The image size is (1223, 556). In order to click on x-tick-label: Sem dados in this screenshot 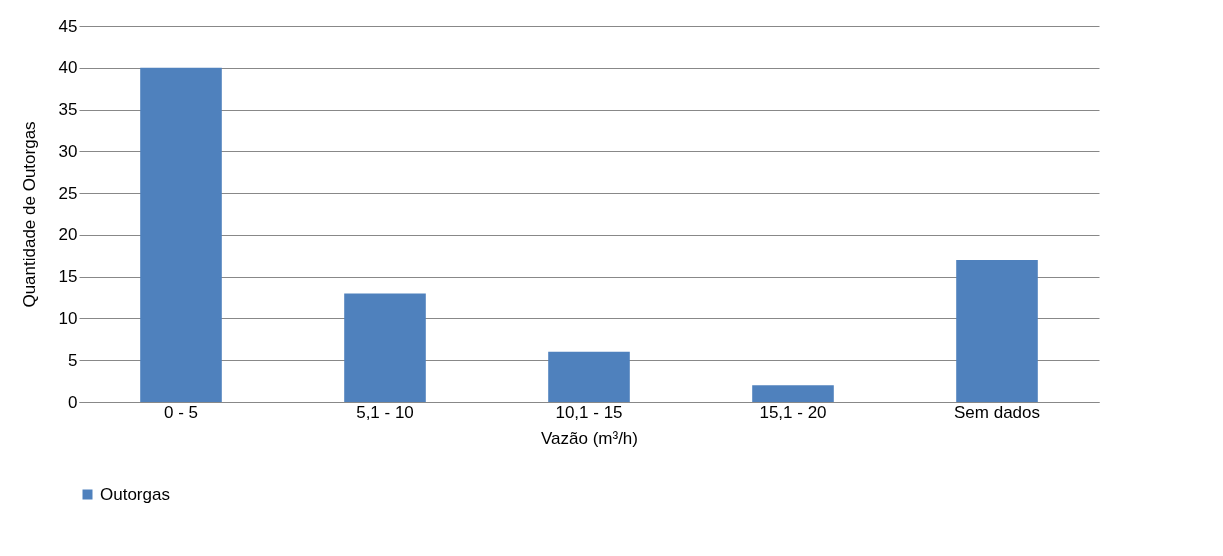, I will do `click(997, 412)`.